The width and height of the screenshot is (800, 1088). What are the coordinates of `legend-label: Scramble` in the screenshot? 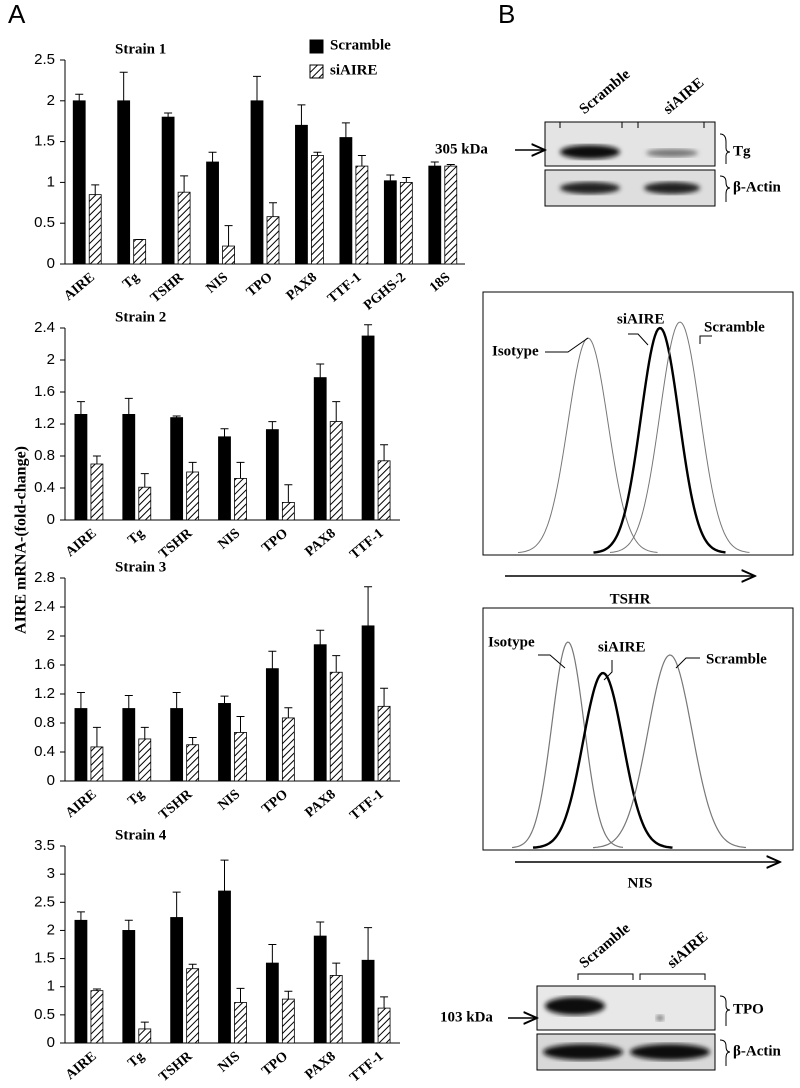 It's located at (360, 45).